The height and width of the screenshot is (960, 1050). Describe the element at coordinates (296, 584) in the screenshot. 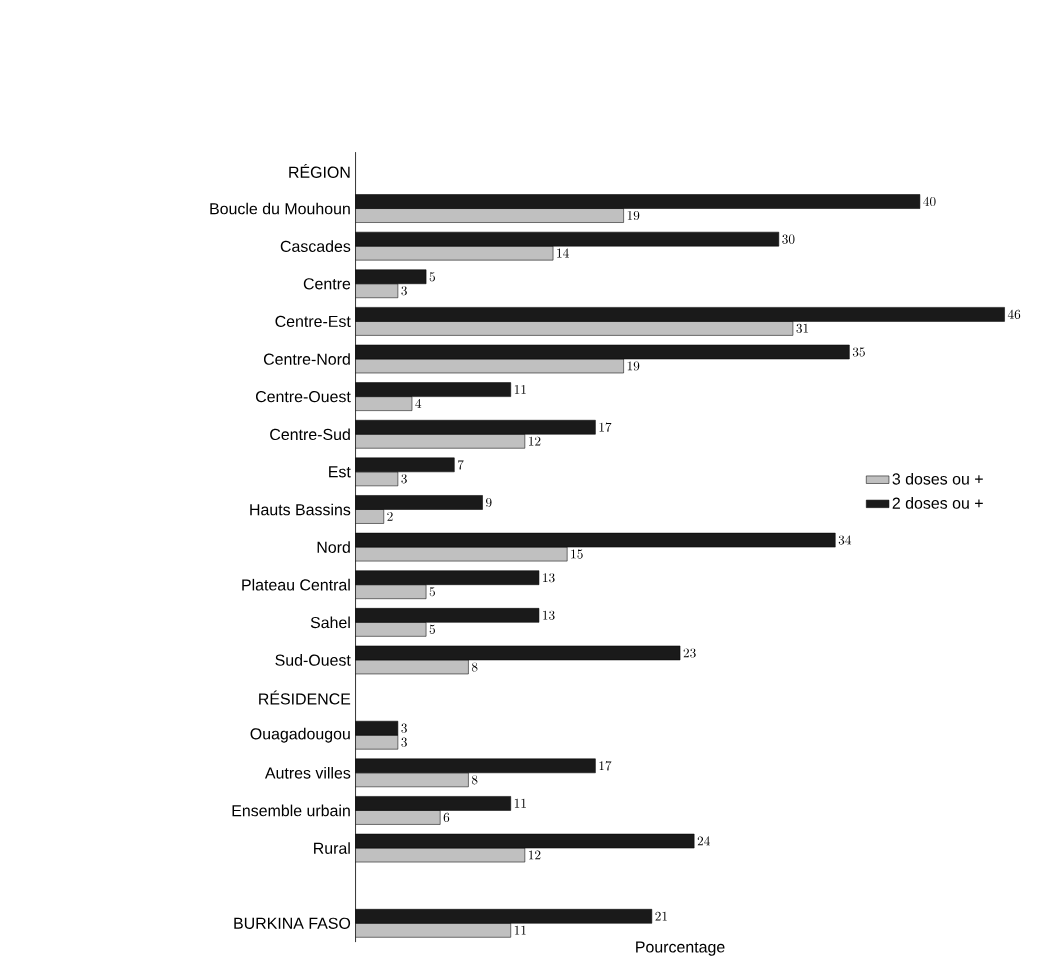

I see `y-tick-label: Plateau Central` at that location.